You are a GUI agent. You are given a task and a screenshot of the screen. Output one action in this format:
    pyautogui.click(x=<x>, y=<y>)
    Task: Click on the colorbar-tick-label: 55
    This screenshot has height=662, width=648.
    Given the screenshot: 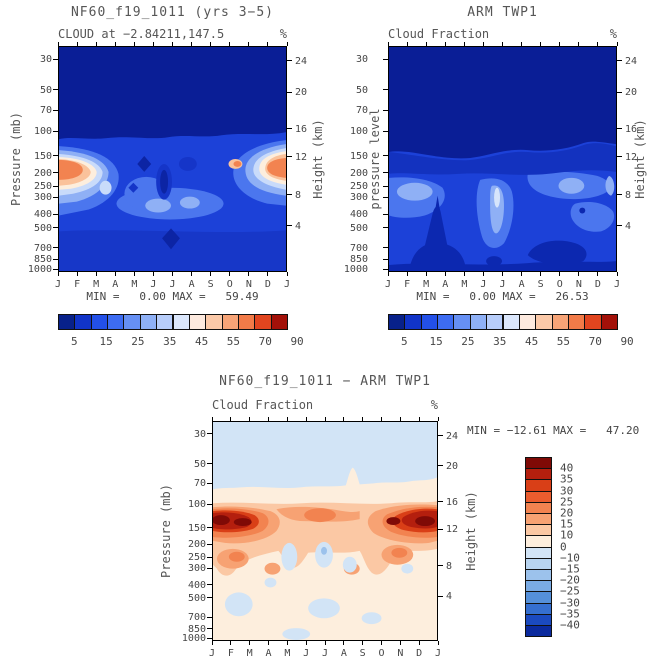 What is the action you would take?
    pyautogui.click(x=563, y=341)
    